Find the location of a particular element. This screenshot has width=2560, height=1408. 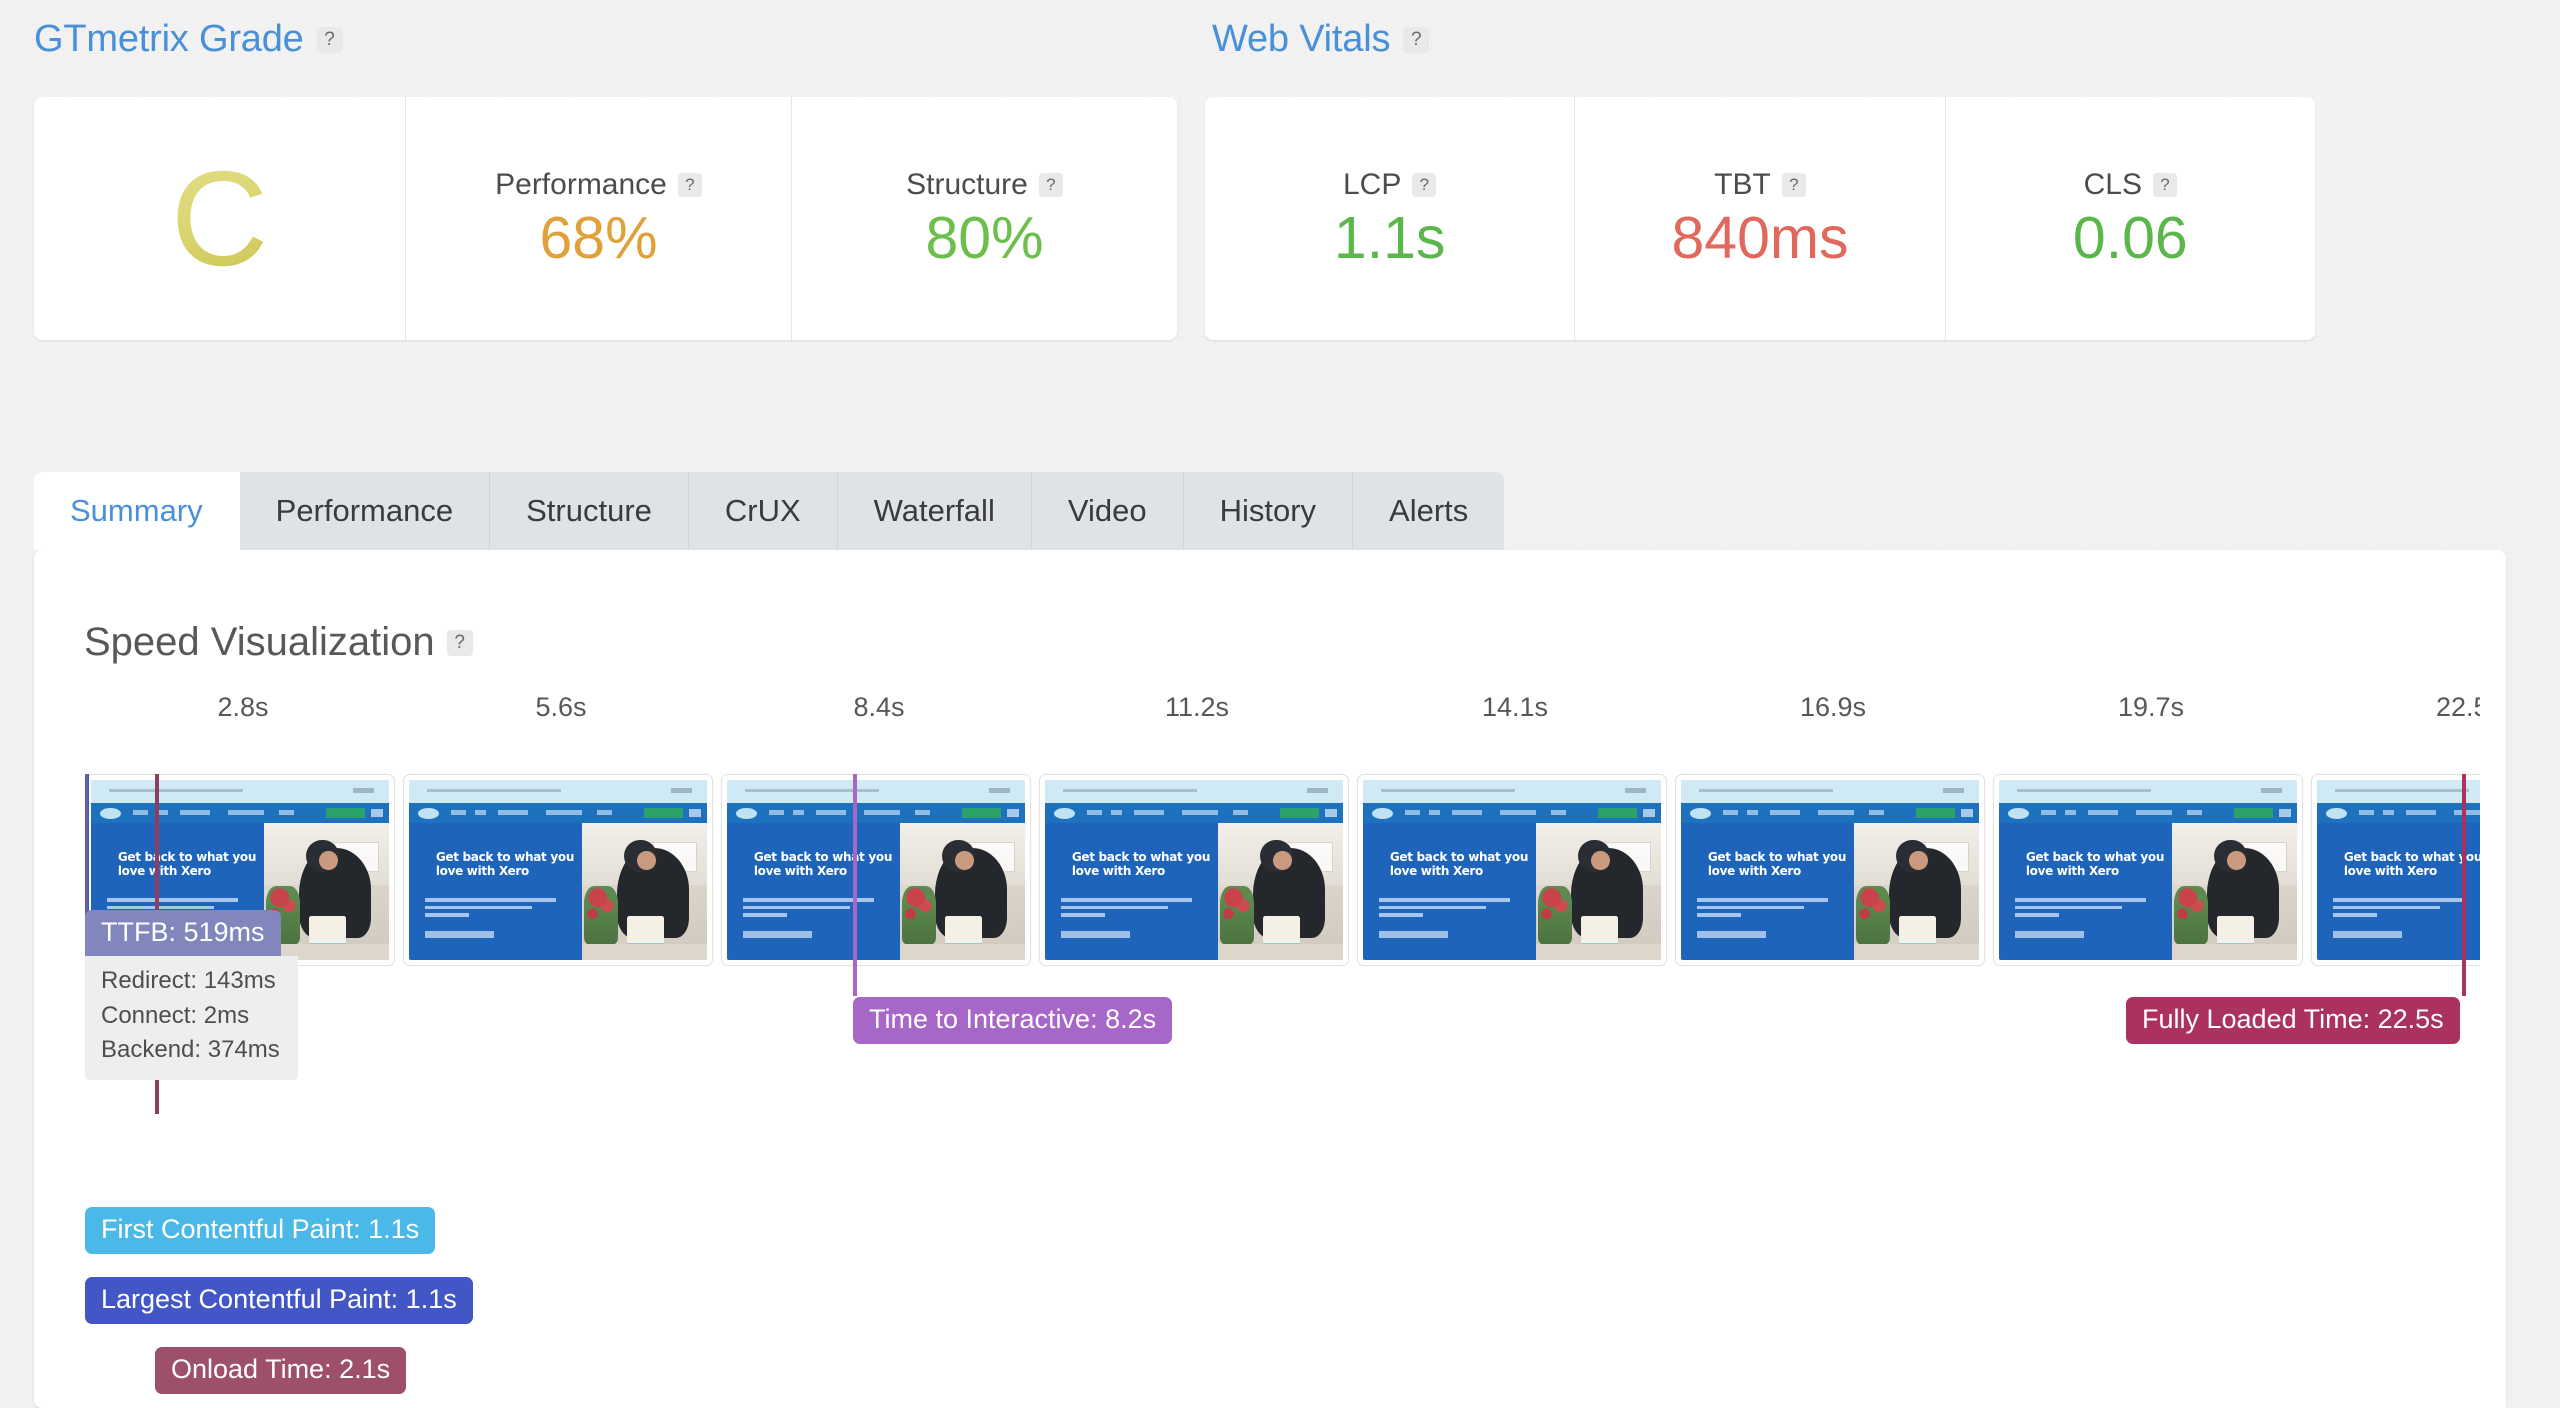

tab-label: Waterfall is located at coordinates (934, 510).